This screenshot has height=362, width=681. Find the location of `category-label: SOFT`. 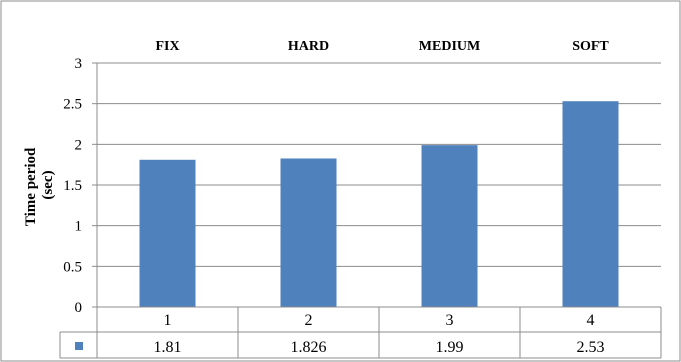

category-label: SOFT is located at coordinates (590, 46).